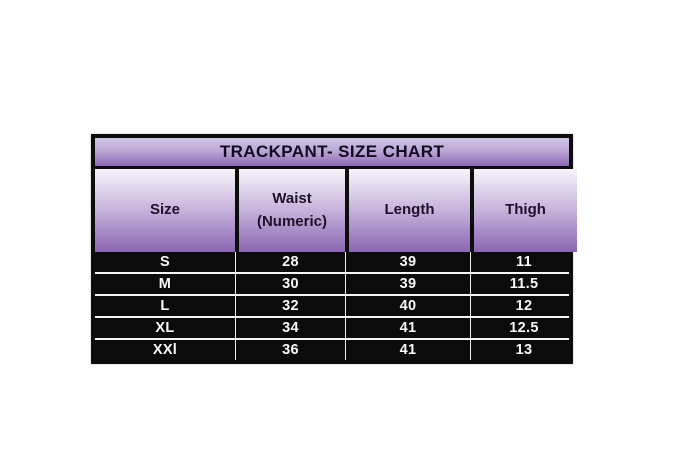 Image resolution: width=694 pixels, height=462 pixels. Describe the element at coordinates (523, 262) in the screenshot. I see `cell-thigh: 11` at that location.